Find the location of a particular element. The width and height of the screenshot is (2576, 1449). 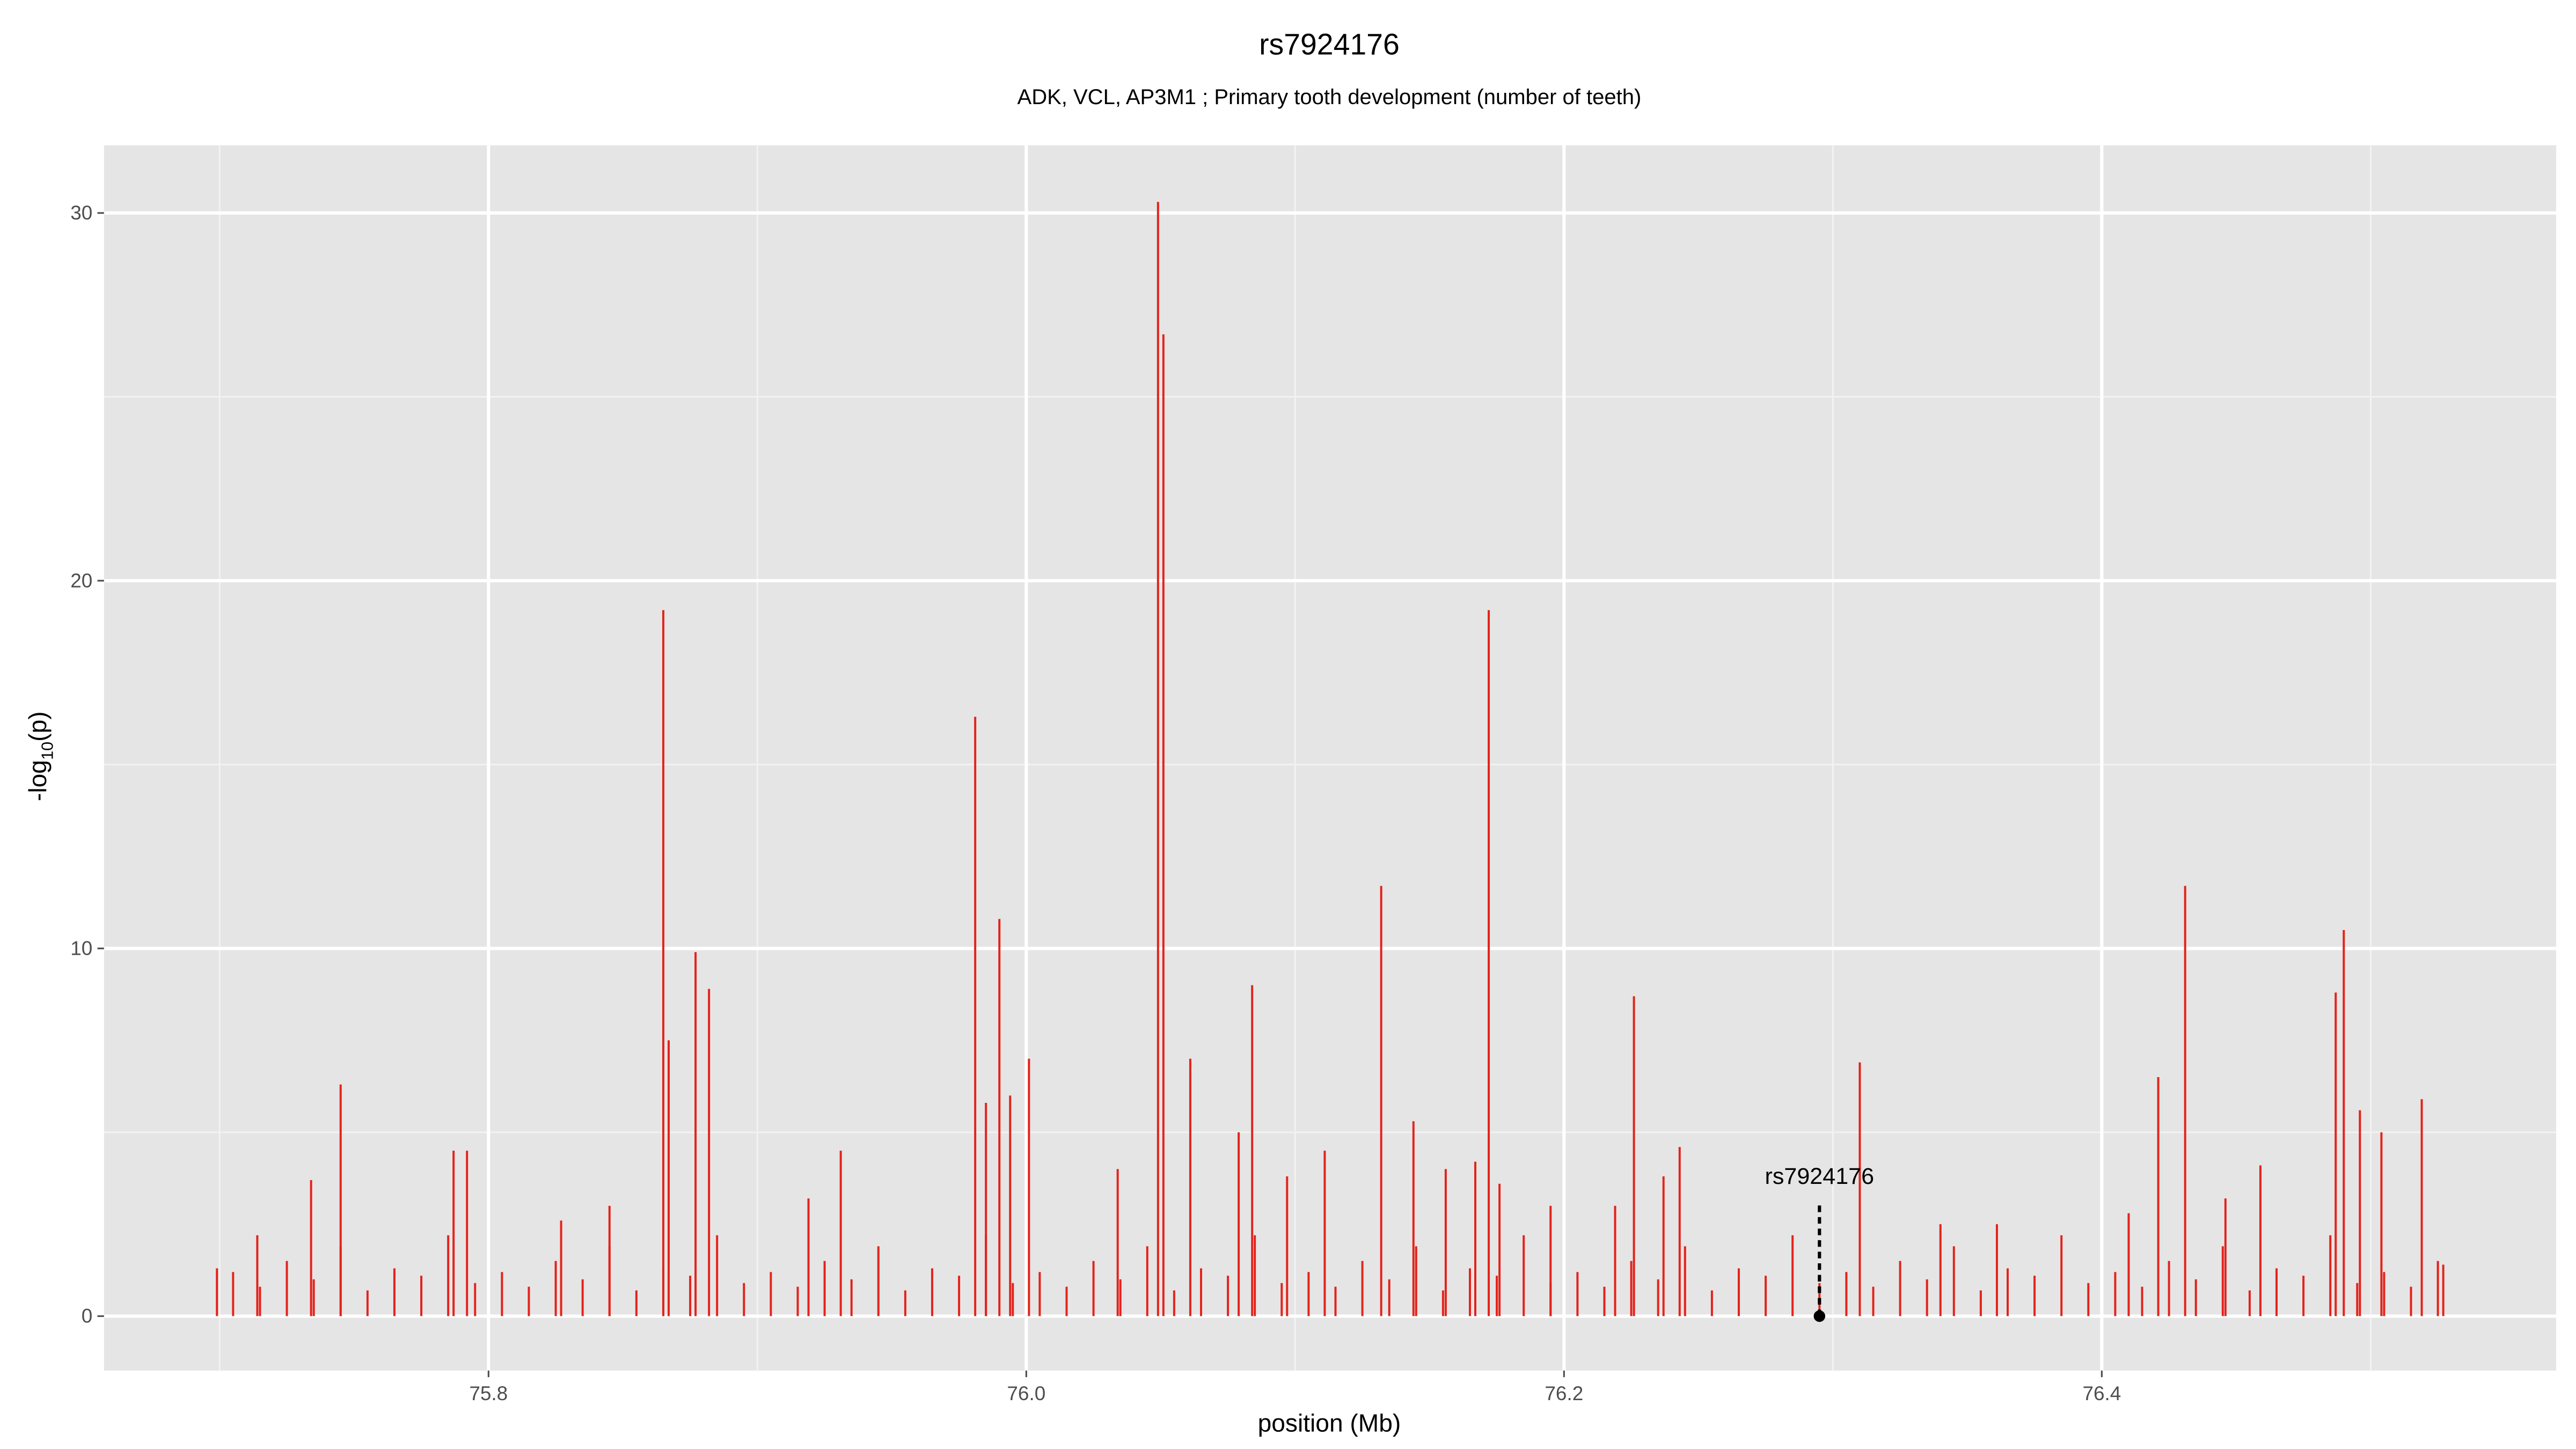

y-axis-label: -log10(p) is located at coordinates (40, 756).